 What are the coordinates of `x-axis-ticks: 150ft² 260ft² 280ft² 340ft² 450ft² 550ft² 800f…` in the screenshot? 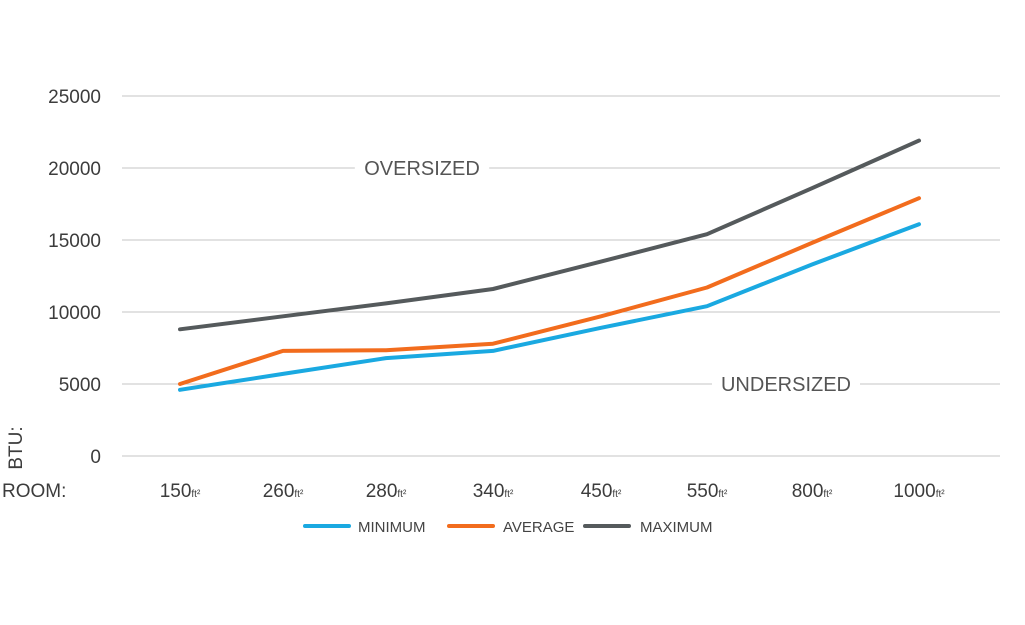 It's located at (553, 491).